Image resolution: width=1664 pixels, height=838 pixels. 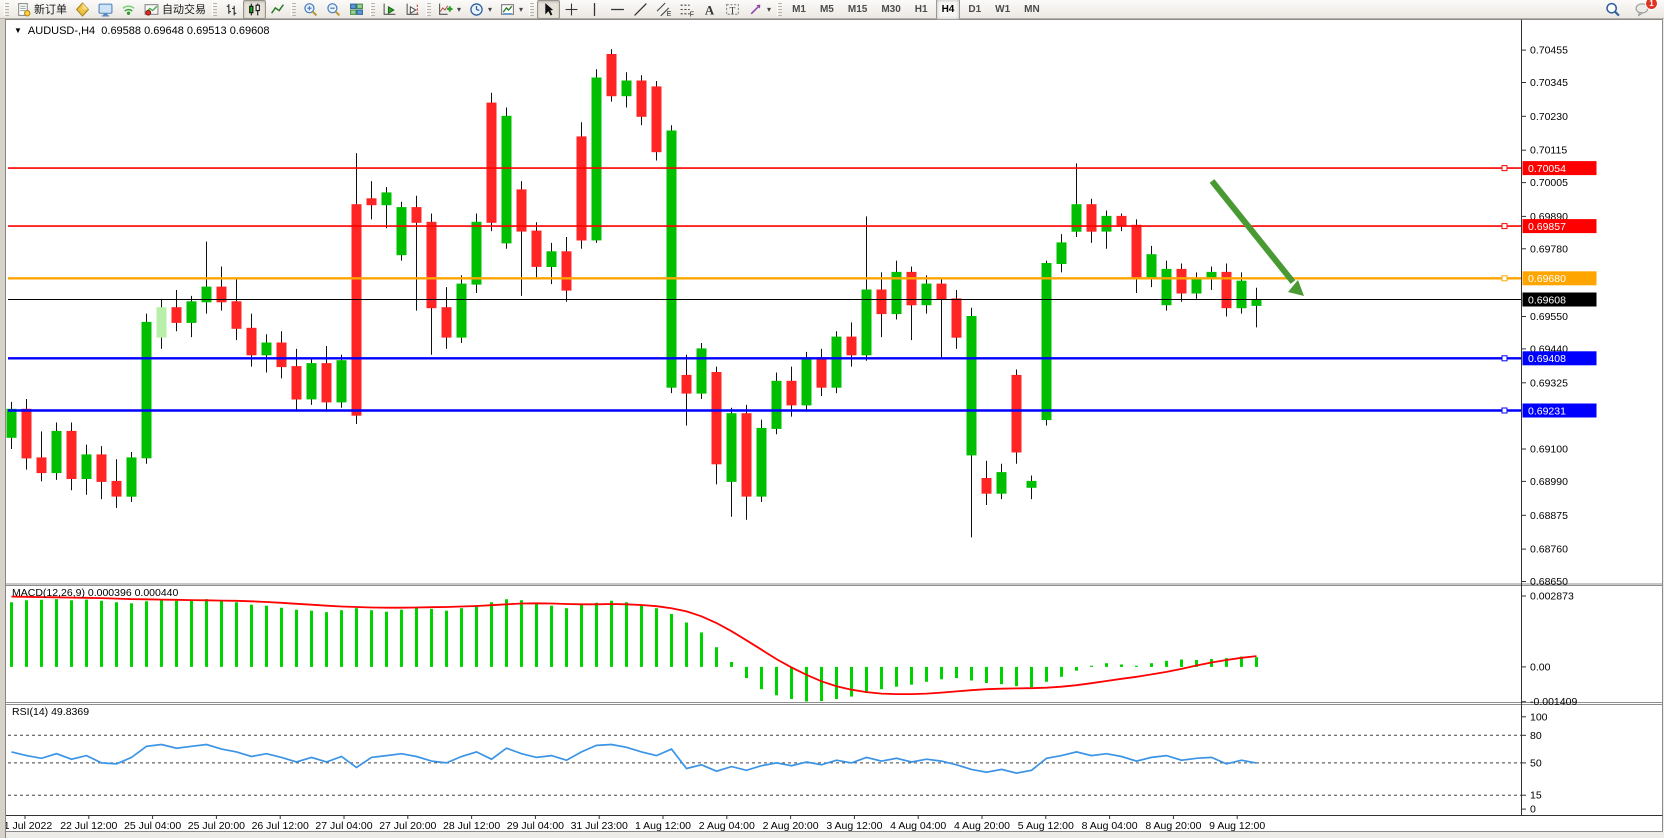 What do you see at coordinates (254, 9) in the screenshot?
I see `candlestick-button` at bounding box center [254, 9].